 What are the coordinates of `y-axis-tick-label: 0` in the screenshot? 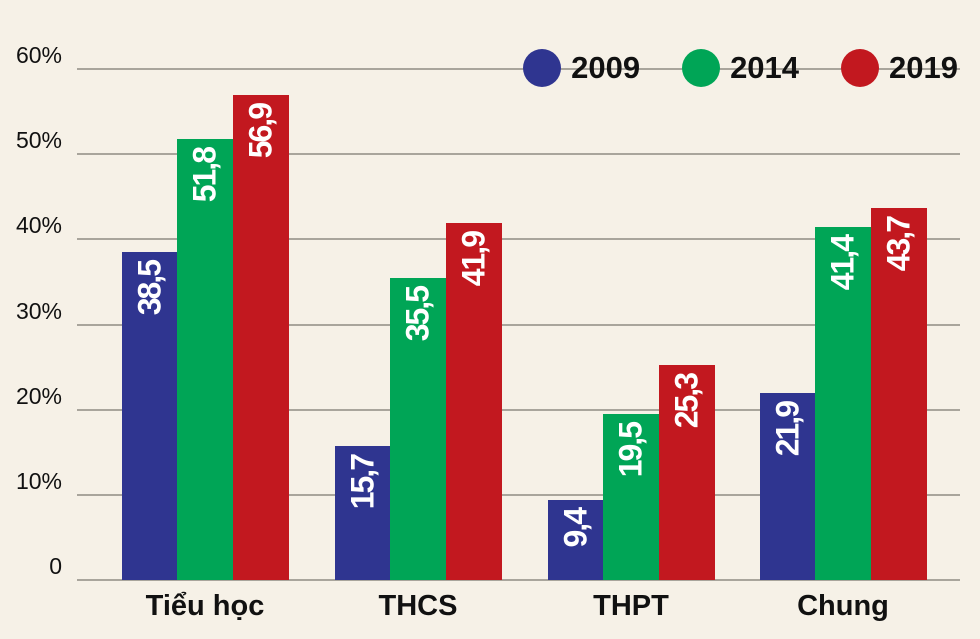 It's located at (55, 566).